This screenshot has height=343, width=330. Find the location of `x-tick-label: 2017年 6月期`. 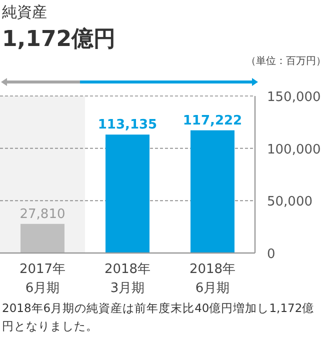

x-tick-label: 2017年 6月期 is located at coordinates (42, 279).